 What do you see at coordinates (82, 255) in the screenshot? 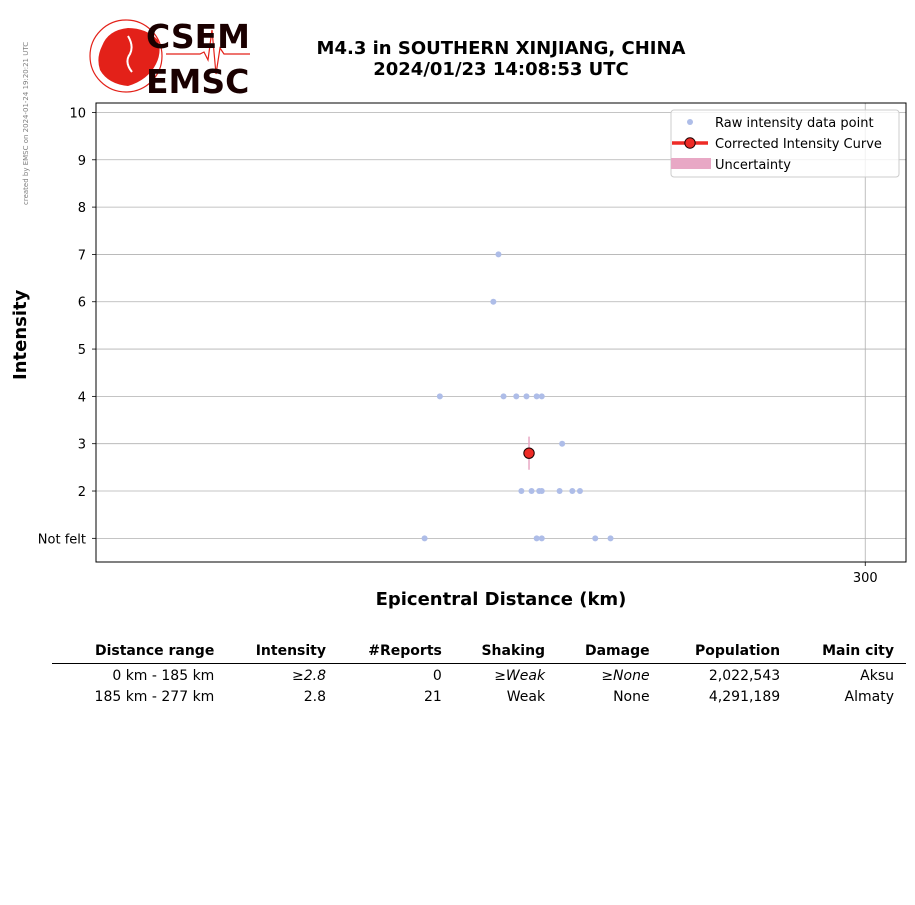
I see `y-tick-label: 7` at bounding box center [82, 255].